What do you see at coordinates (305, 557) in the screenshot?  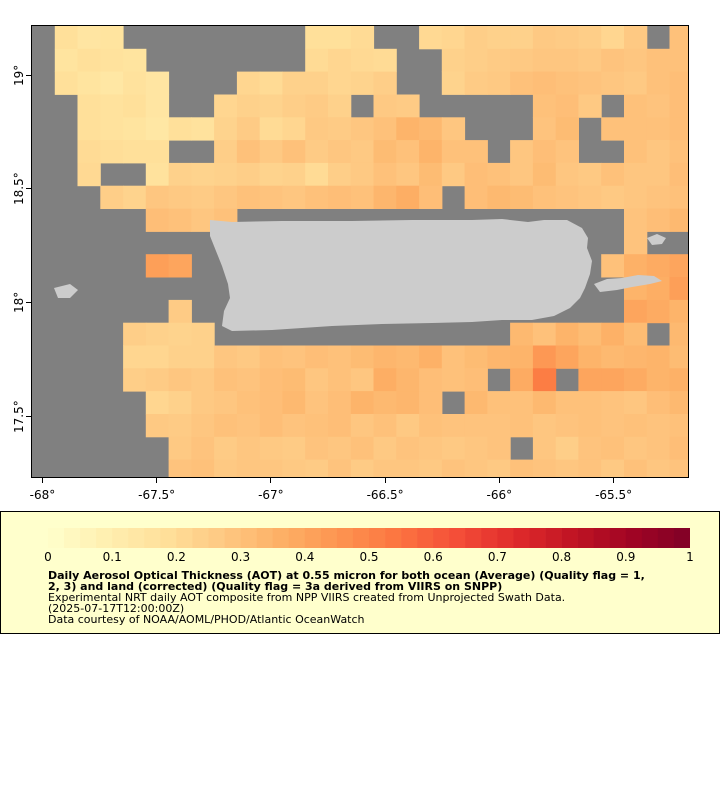 I see `colorbar-label: 0.4` at bounding box center [305, 557].